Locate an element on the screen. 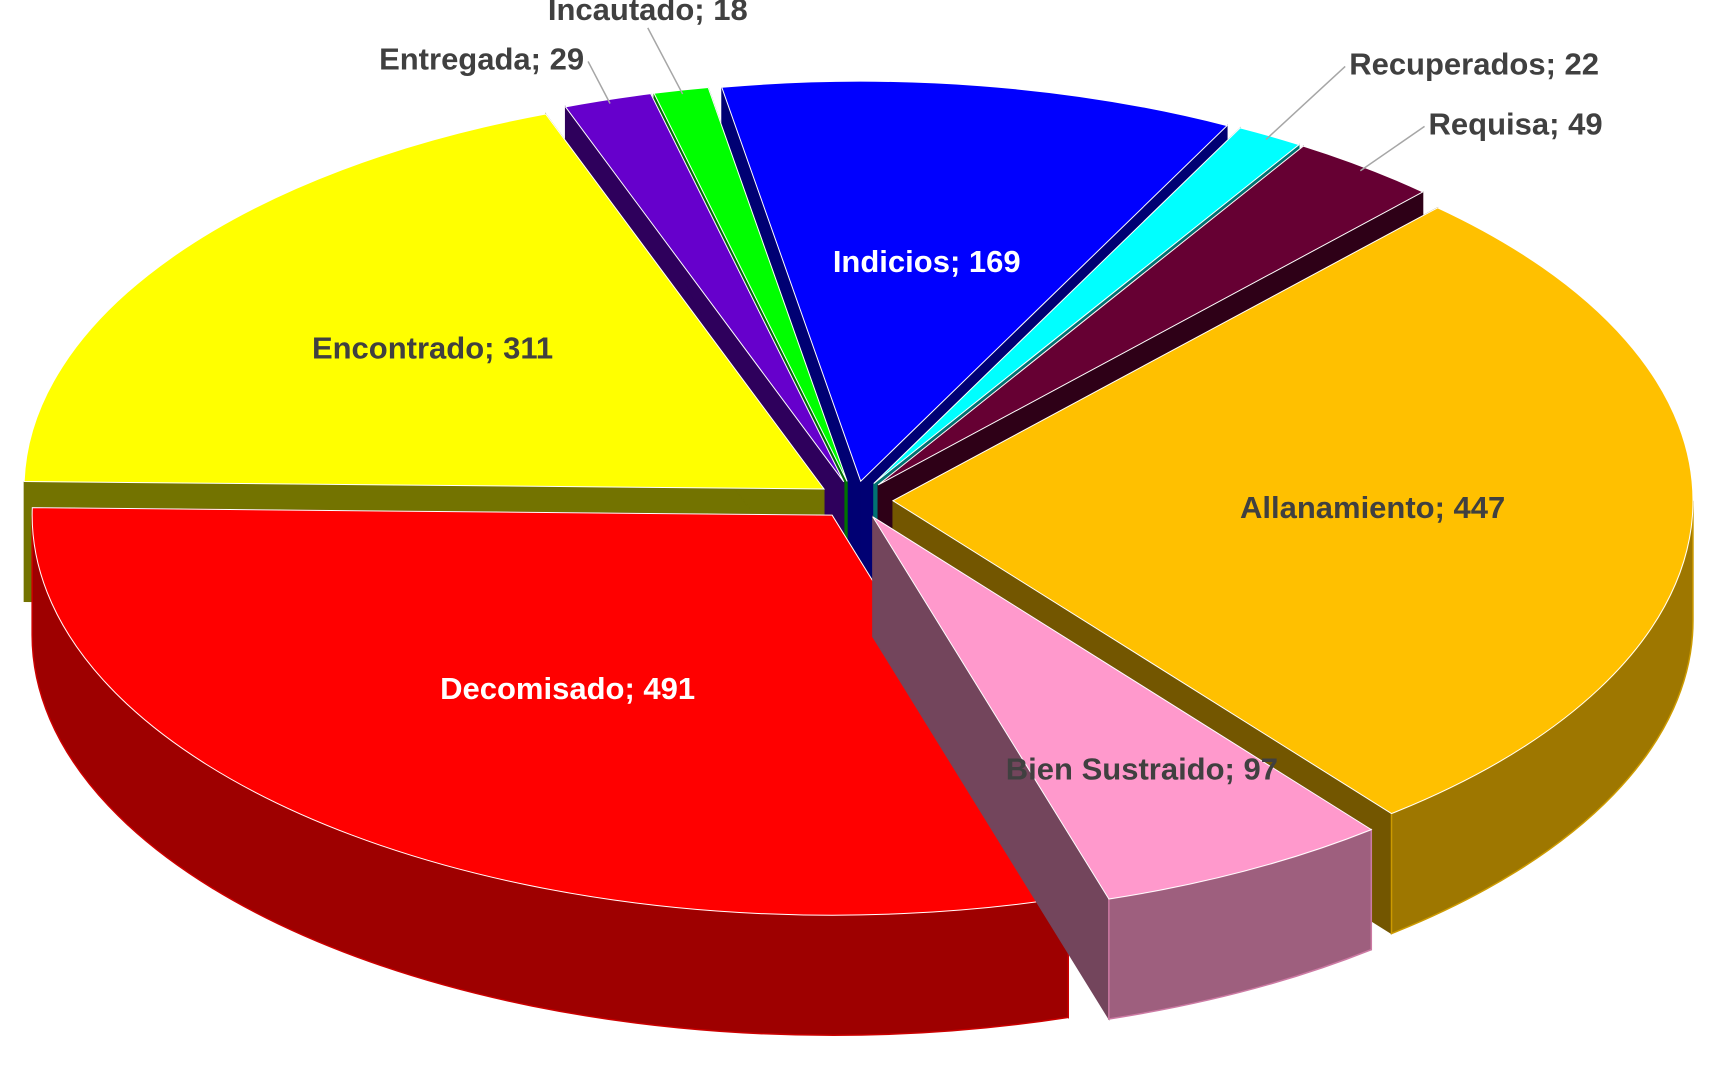  slice is located at coordinates (1122, 768).